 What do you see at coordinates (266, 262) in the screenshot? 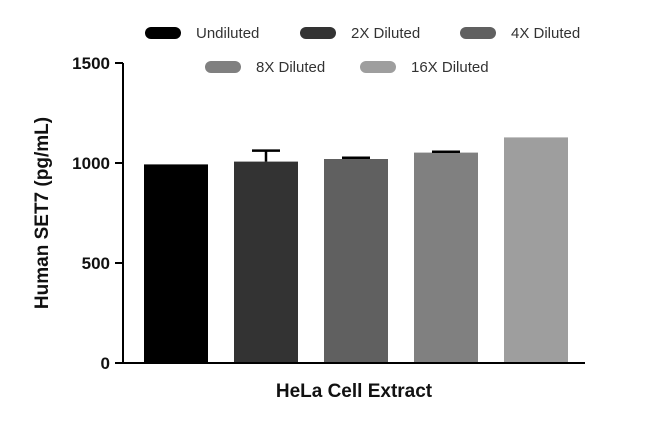
I see `bar-2x-diluted` at bounding box center [266, 262].